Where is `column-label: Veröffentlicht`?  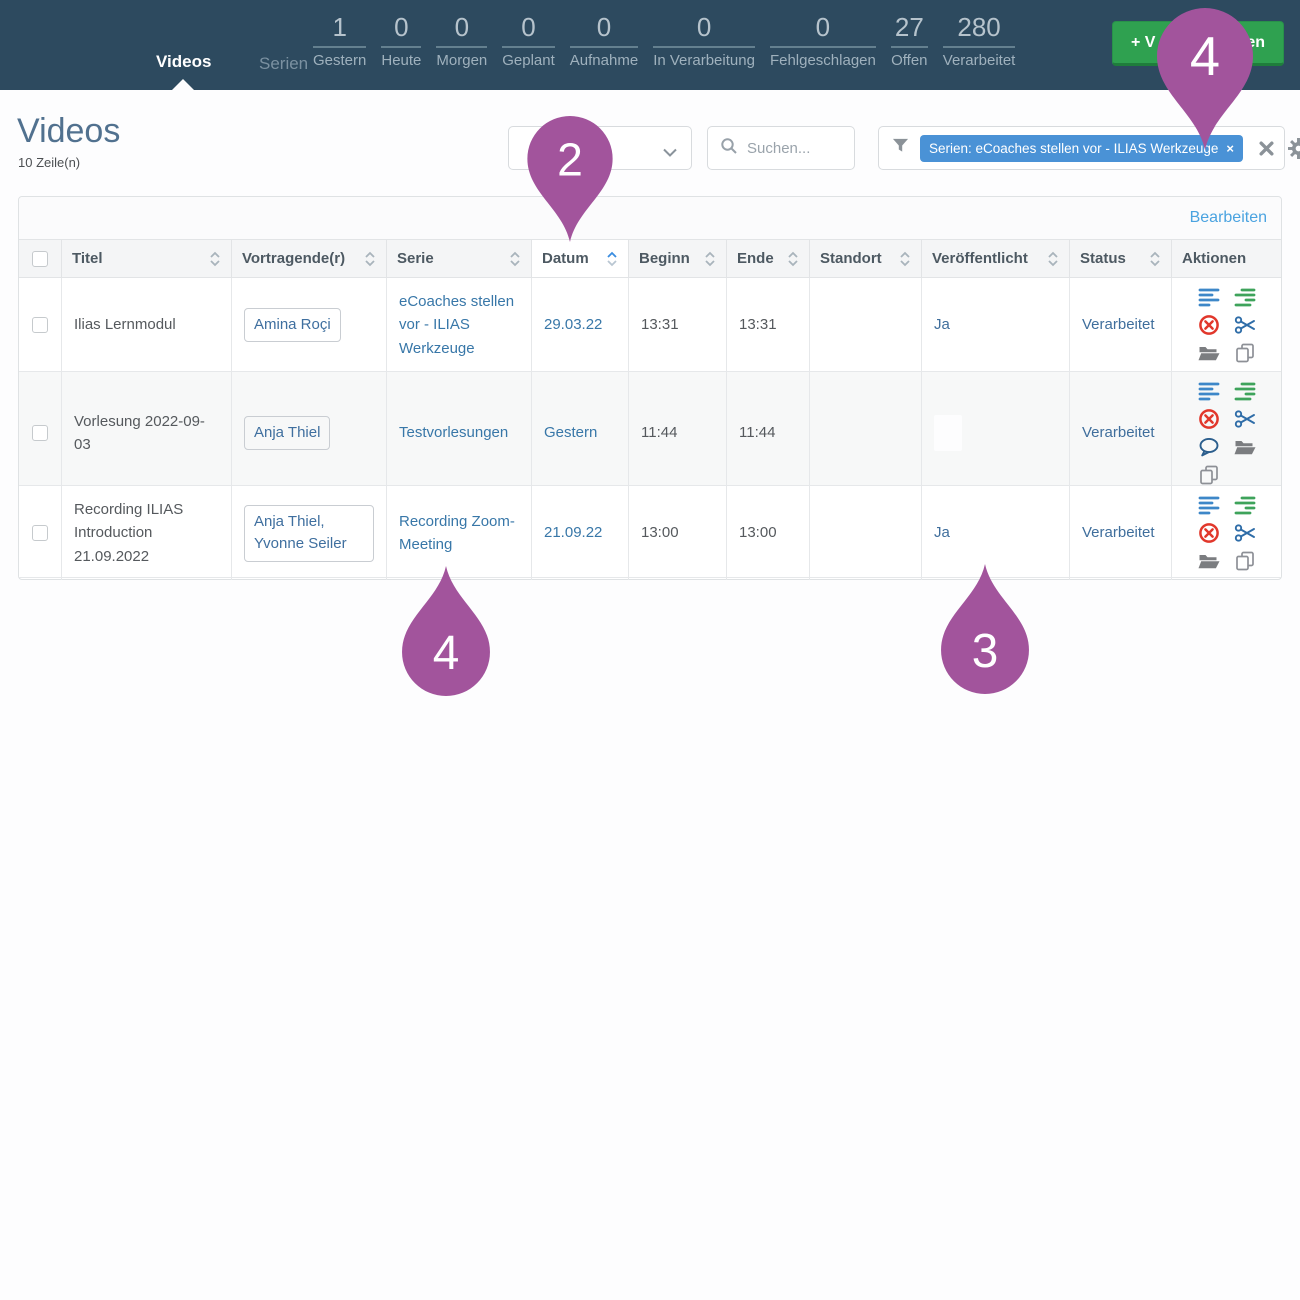
column-label: Veröffentlicht is located at coordinates (980, 258).